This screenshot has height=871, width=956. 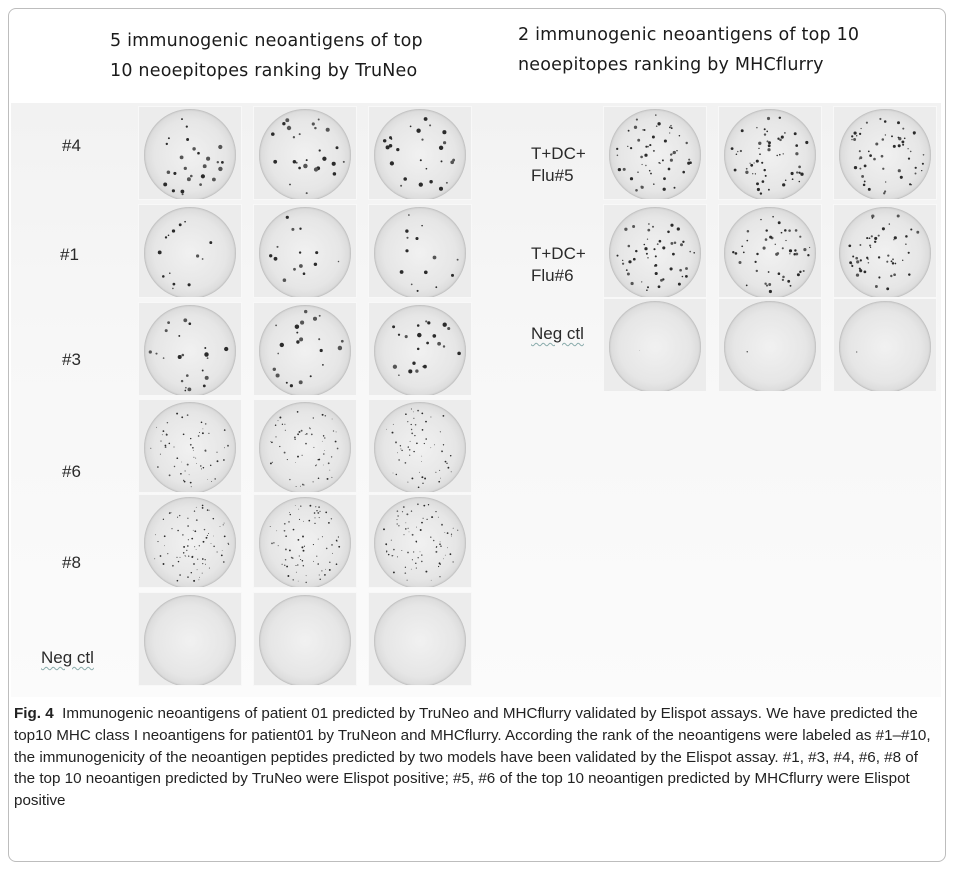 What do you see at coordinates (71, 359) in the screenshot?
I see `row-label: #3` at bounding box center [71, 359].